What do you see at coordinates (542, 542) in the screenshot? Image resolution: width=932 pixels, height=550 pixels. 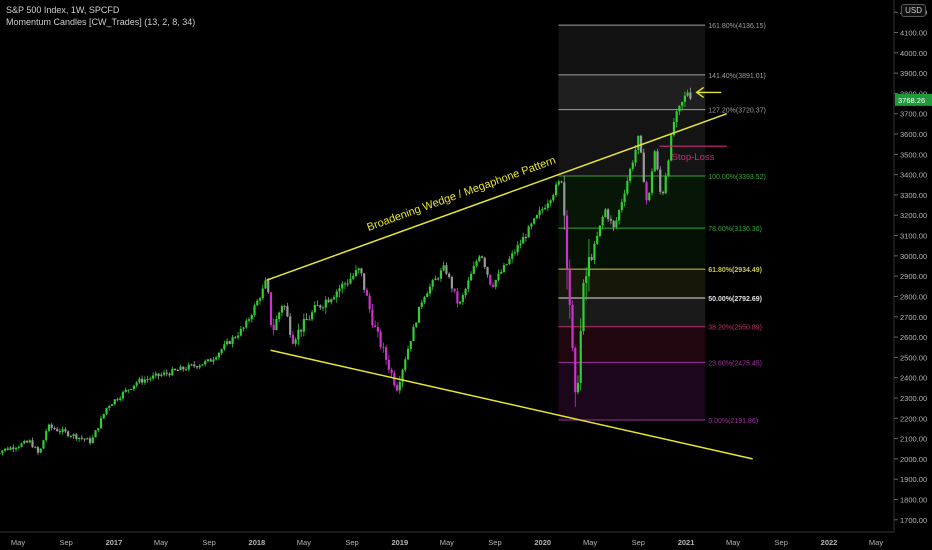 I see `x-tick-label: 2020` at bounding box center [542, 542].